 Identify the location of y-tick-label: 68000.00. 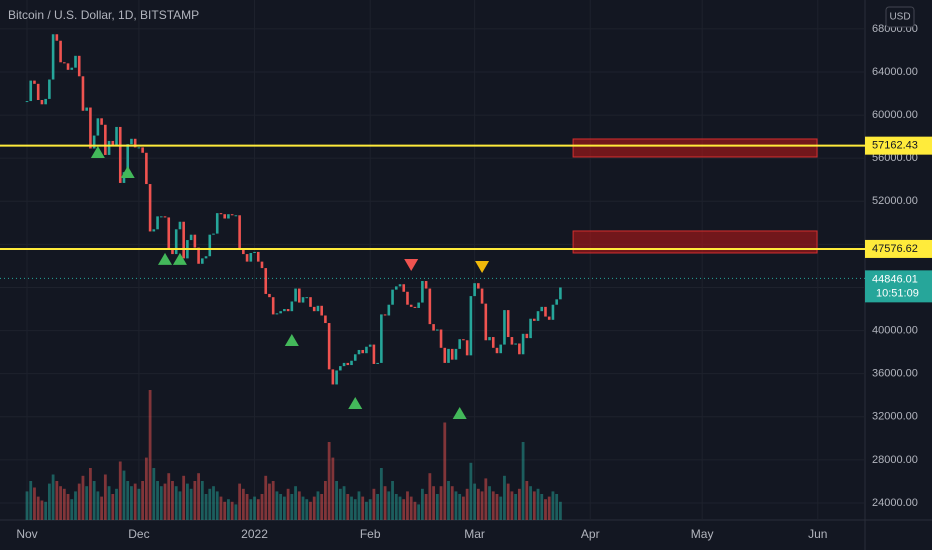
(895, 29).